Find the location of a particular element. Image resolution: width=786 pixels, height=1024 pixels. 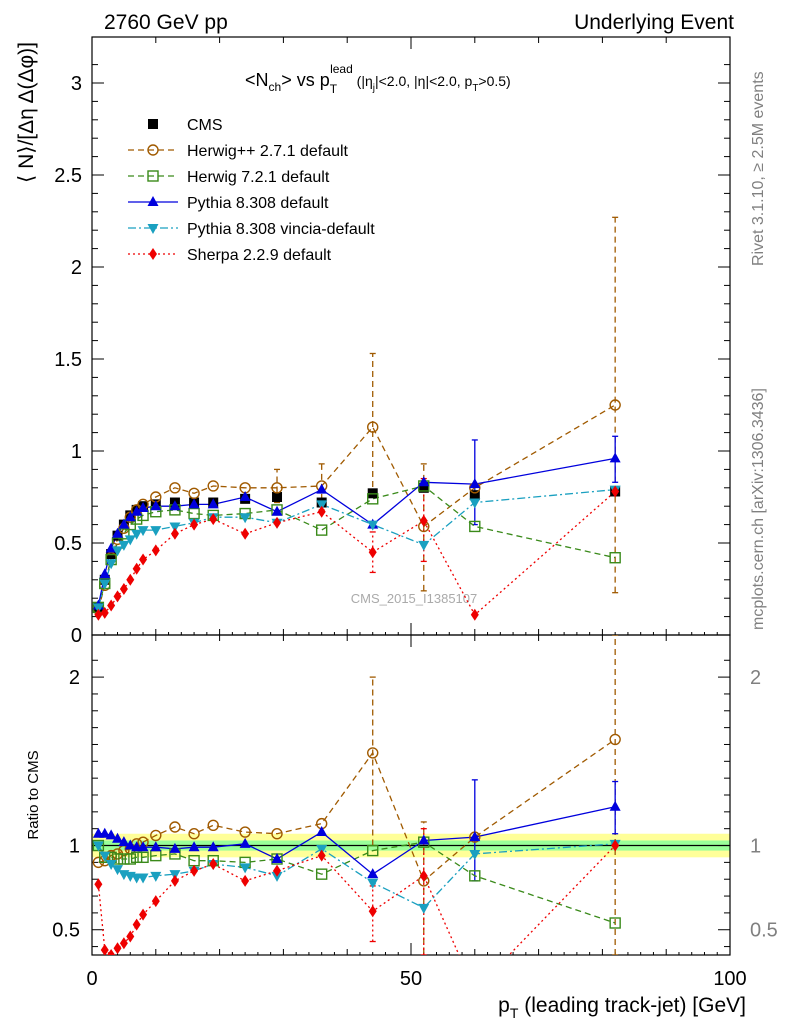

side-text-upper: Rivet 3.1.10, ≥ 2.5M events is located at coordinates (758, 168).